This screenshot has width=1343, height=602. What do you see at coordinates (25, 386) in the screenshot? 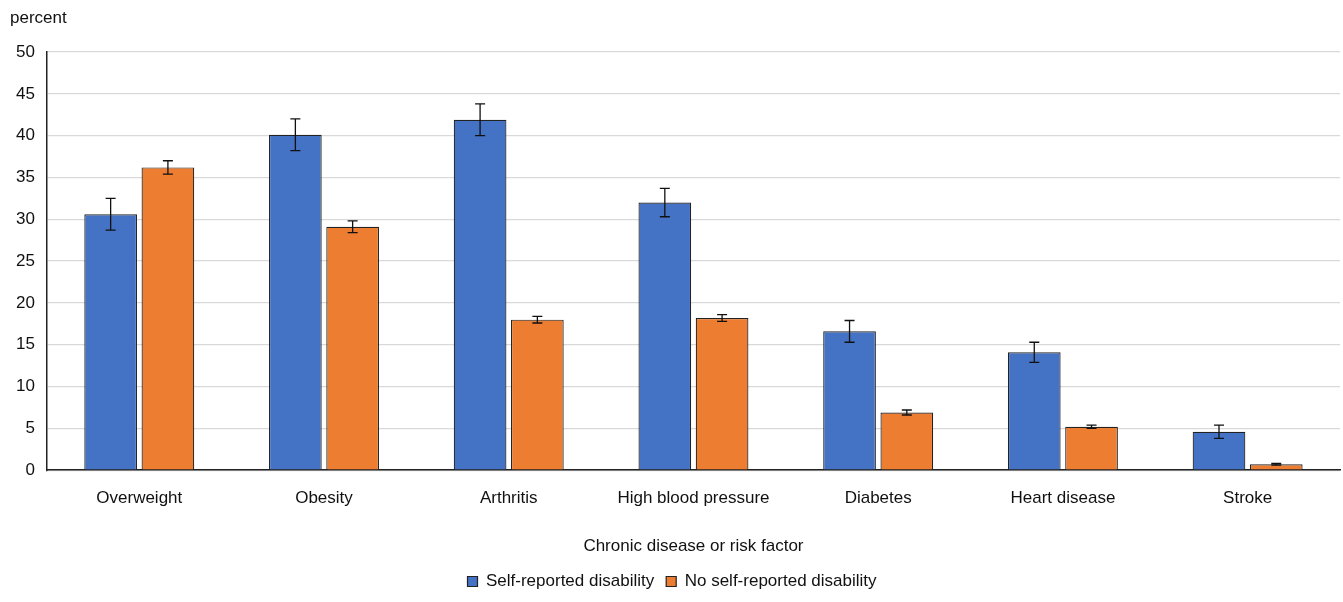
I see `y-tick-label: 10` at bounding box center [25, 386].